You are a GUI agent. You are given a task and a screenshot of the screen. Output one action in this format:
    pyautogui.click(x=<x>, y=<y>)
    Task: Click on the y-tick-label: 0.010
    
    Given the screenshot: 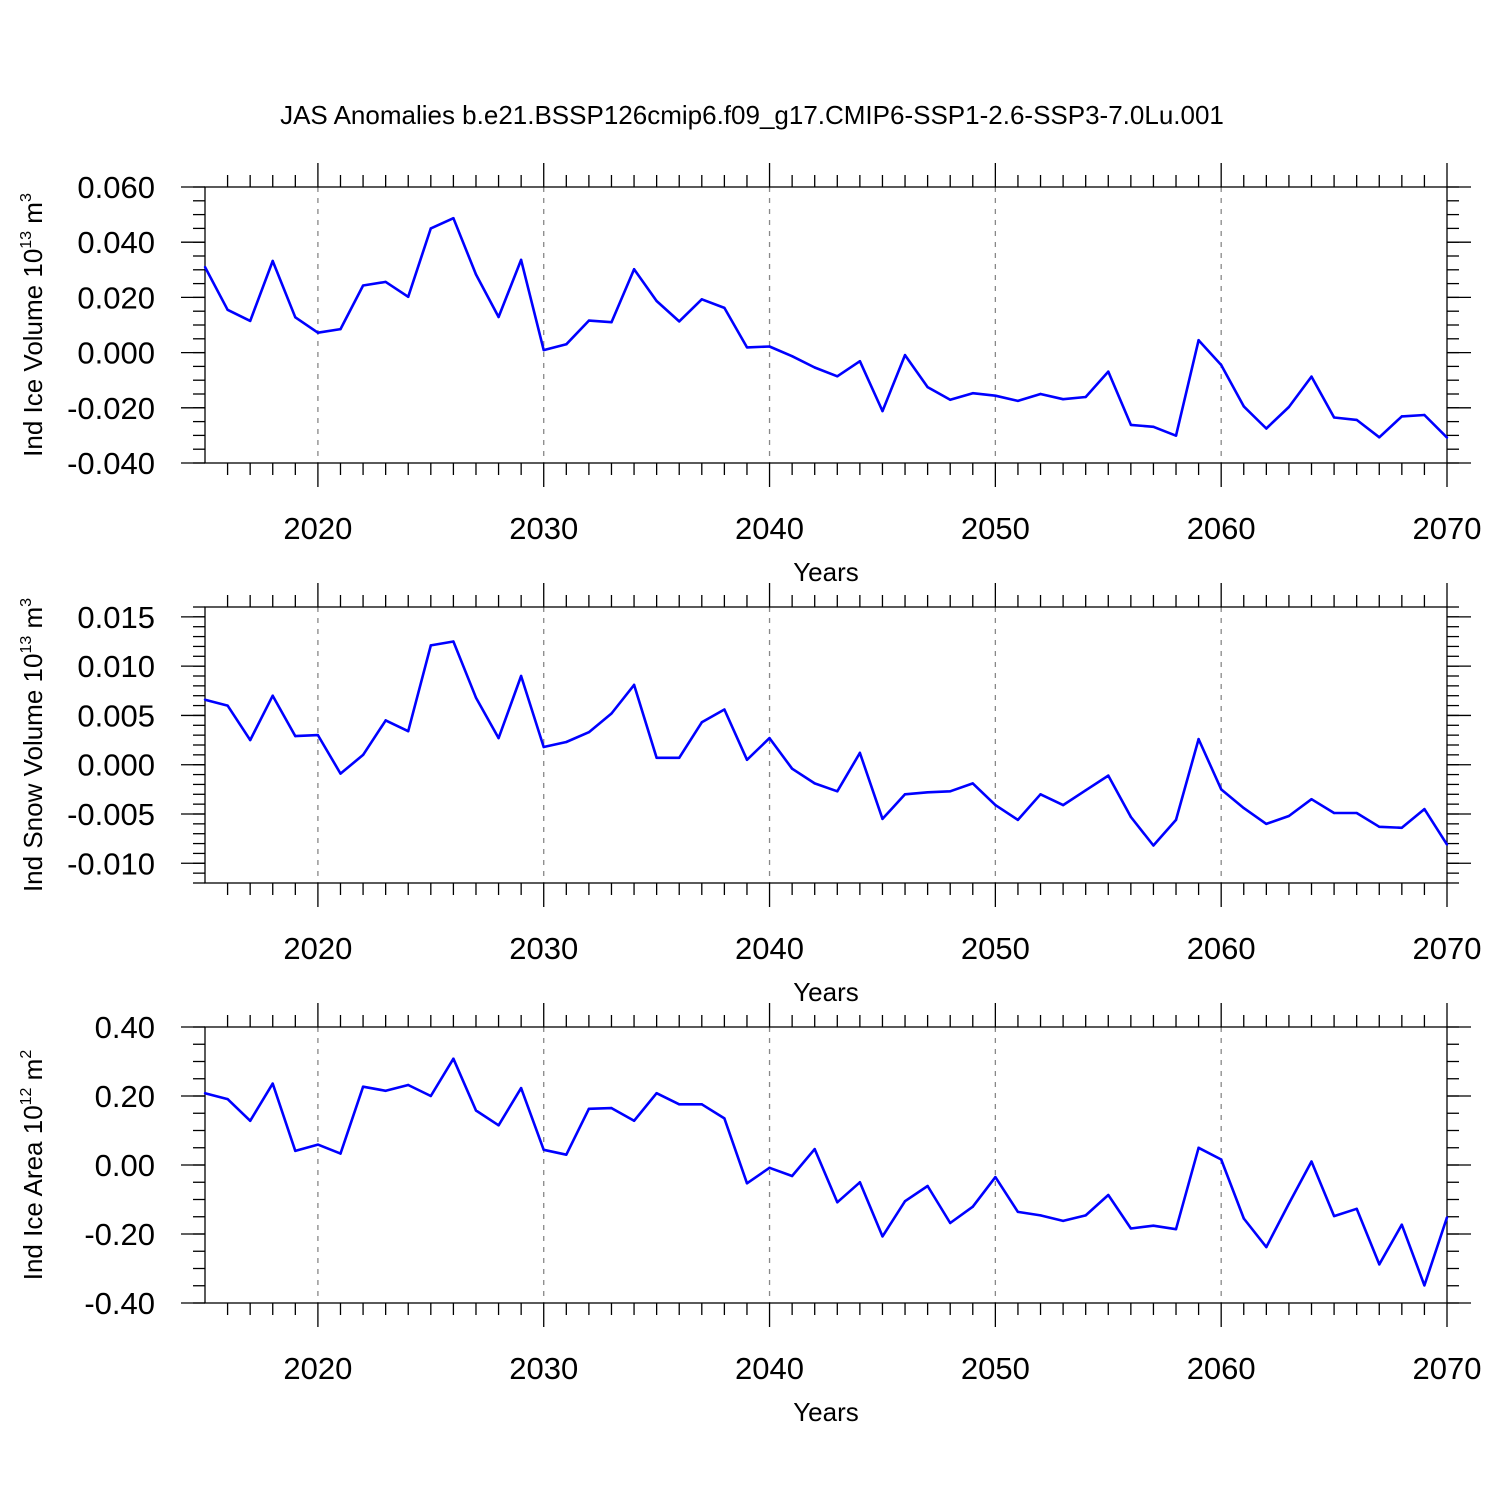 What is the action you would take?
    pyautogui.click(x=116, y=666)
    